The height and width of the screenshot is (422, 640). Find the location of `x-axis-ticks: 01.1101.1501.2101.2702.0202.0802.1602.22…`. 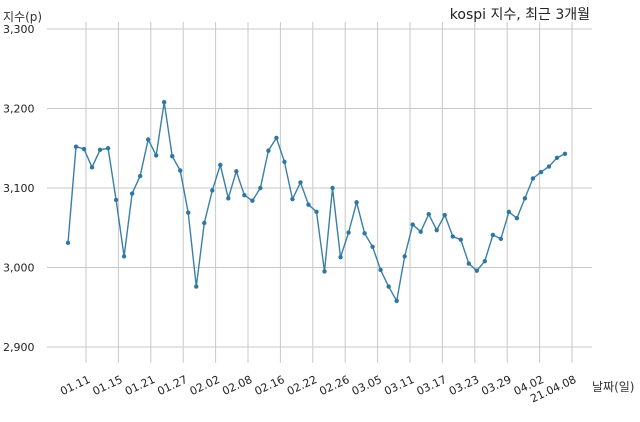

x-axis-ticks: 01.1101.1501.2101.2702.0202.0802.1602.22… is located at coordinates (318, 389).